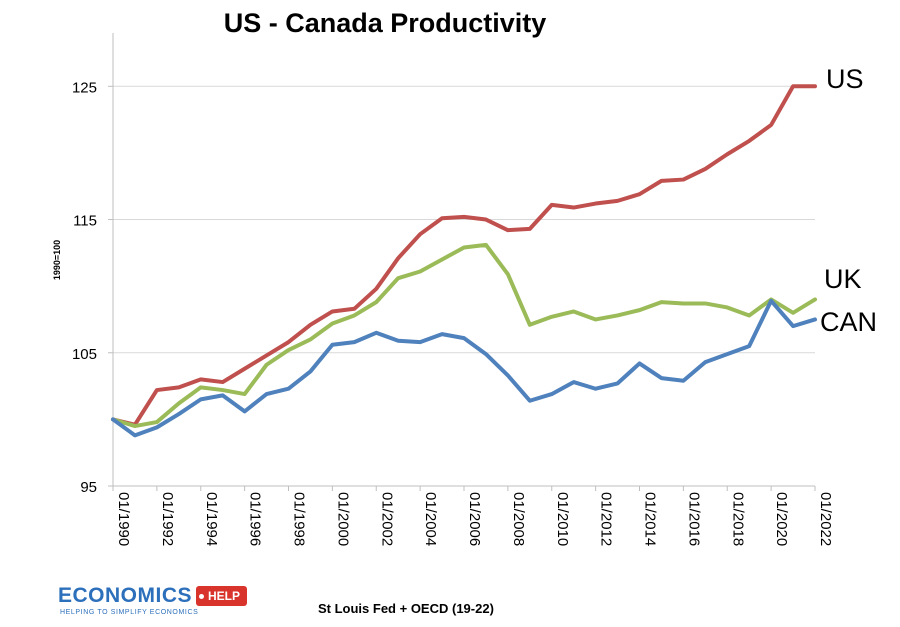 The image size is (900, 627). I want to click on y-tick-105: 105, so click(84, 354).